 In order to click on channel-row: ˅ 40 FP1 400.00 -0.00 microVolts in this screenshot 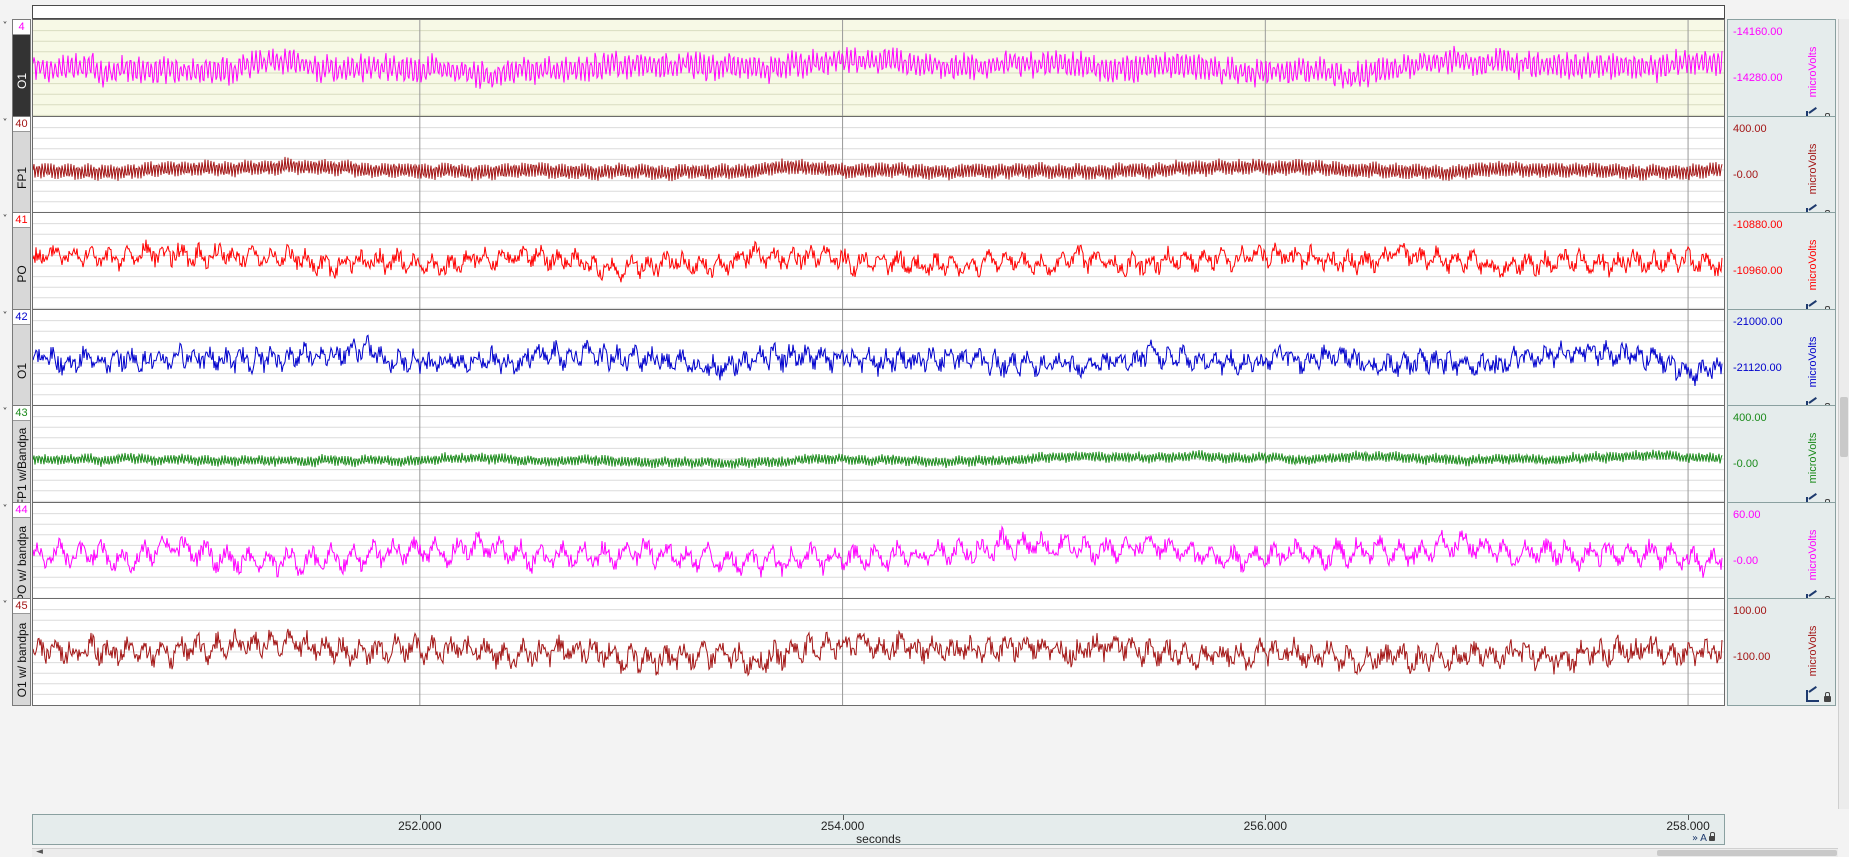, I will do `click(924, 170)`.